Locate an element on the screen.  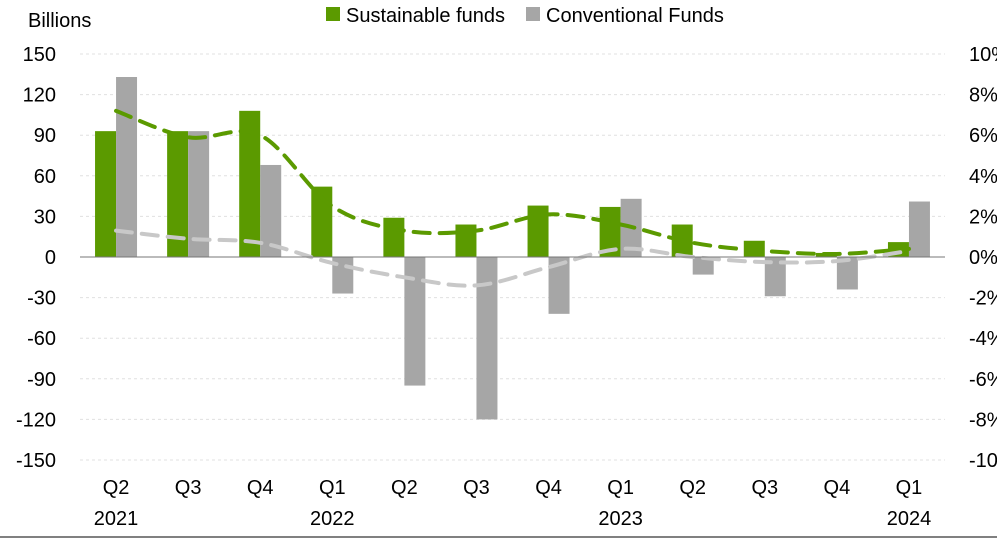
line-conventional is located at coordinates (512, 258).